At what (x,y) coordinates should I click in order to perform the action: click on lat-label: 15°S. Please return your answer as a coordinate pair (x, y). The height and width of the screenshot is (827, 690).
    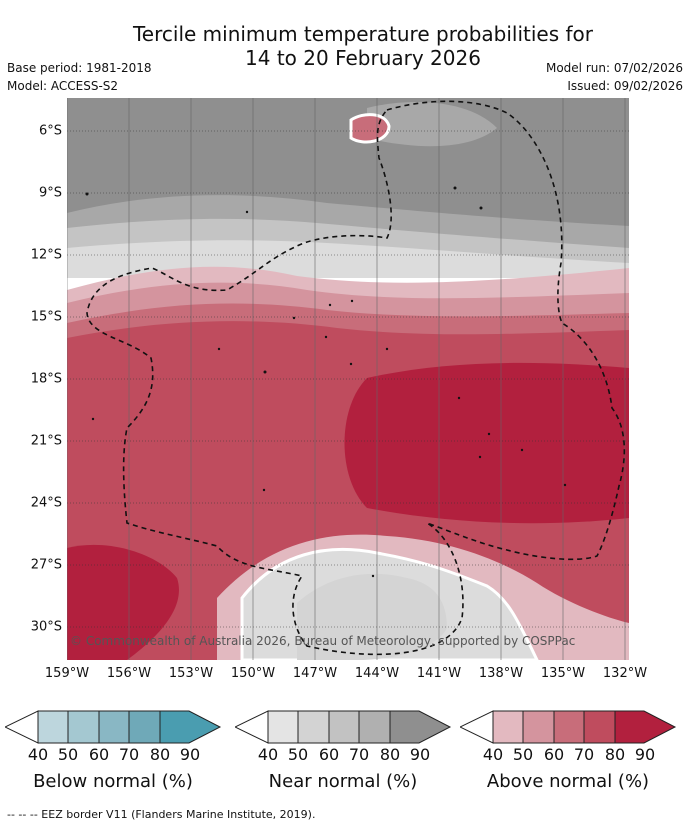
    Looking at the image, I should click on (46, 317).